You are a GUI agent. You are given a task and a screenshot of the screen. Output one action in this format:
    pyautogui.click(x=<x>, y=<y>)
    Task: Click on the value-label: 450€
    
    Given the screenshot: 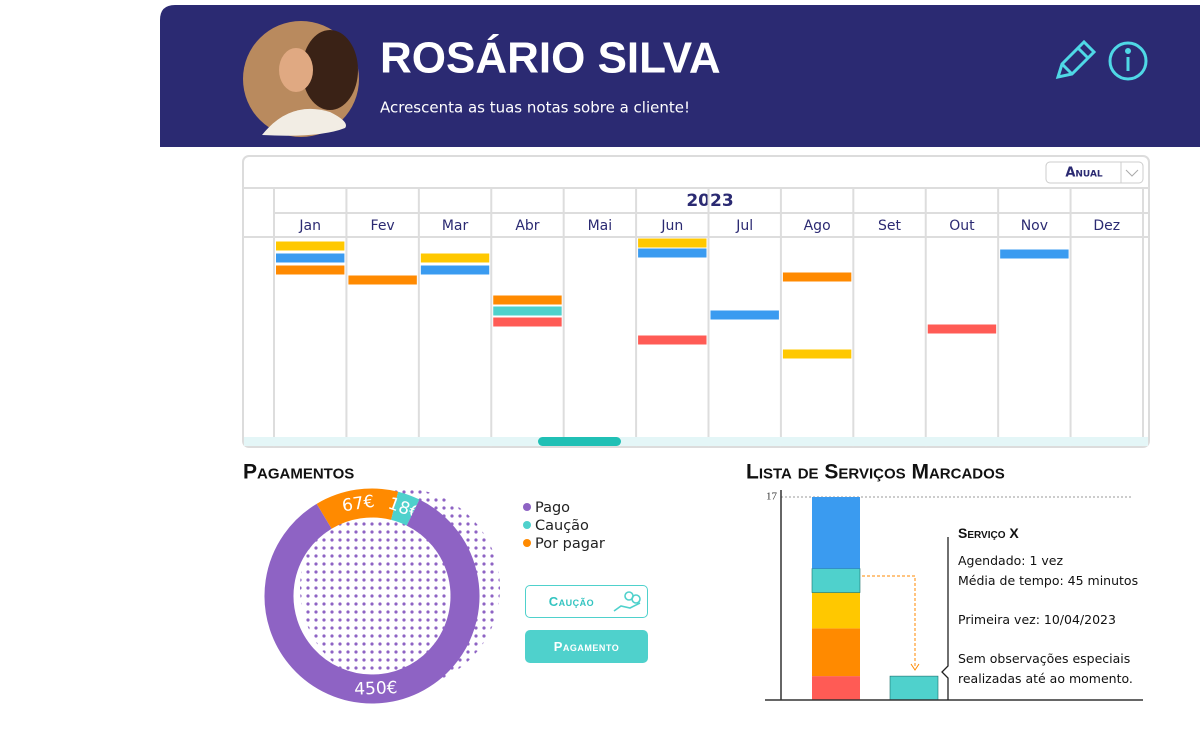 What is the action you would take?
    pyautogui.click(x=376, y=689)
    